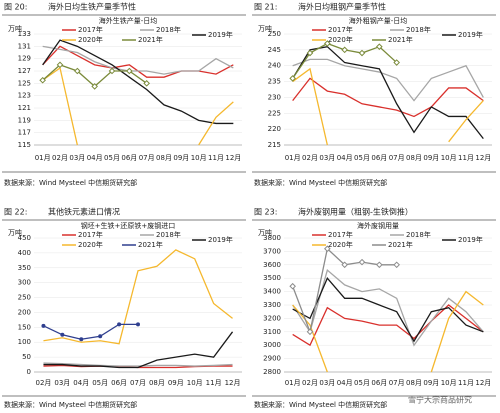 The height and width of the screenshot is (413, 500). Describe the element at coordinates (24, 34) in the screenshot. I see `y-tick-label: 133` at that location.